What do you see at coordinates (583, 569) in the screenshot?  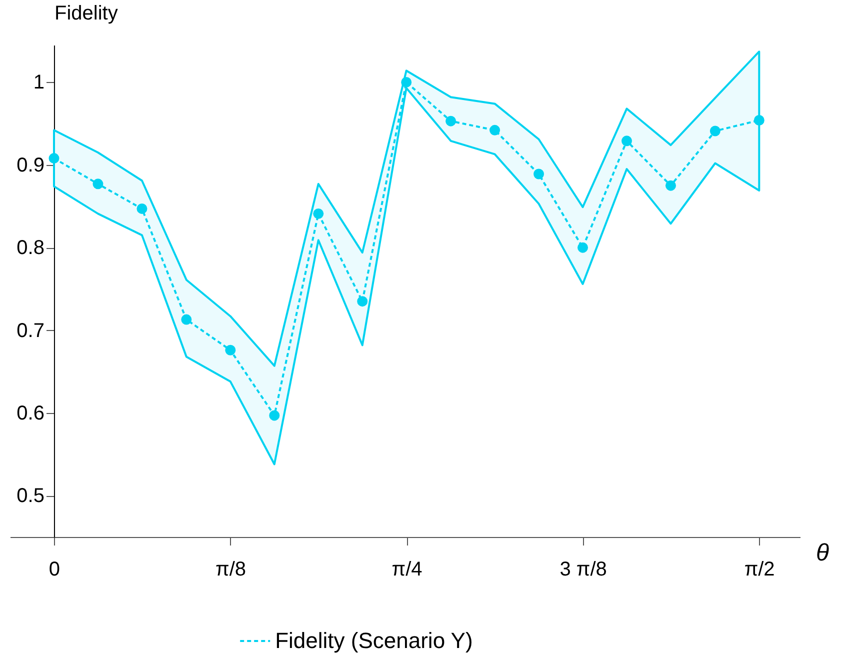 I see `x-tick-label: 3 π/8` at bounding box center [583, 569].